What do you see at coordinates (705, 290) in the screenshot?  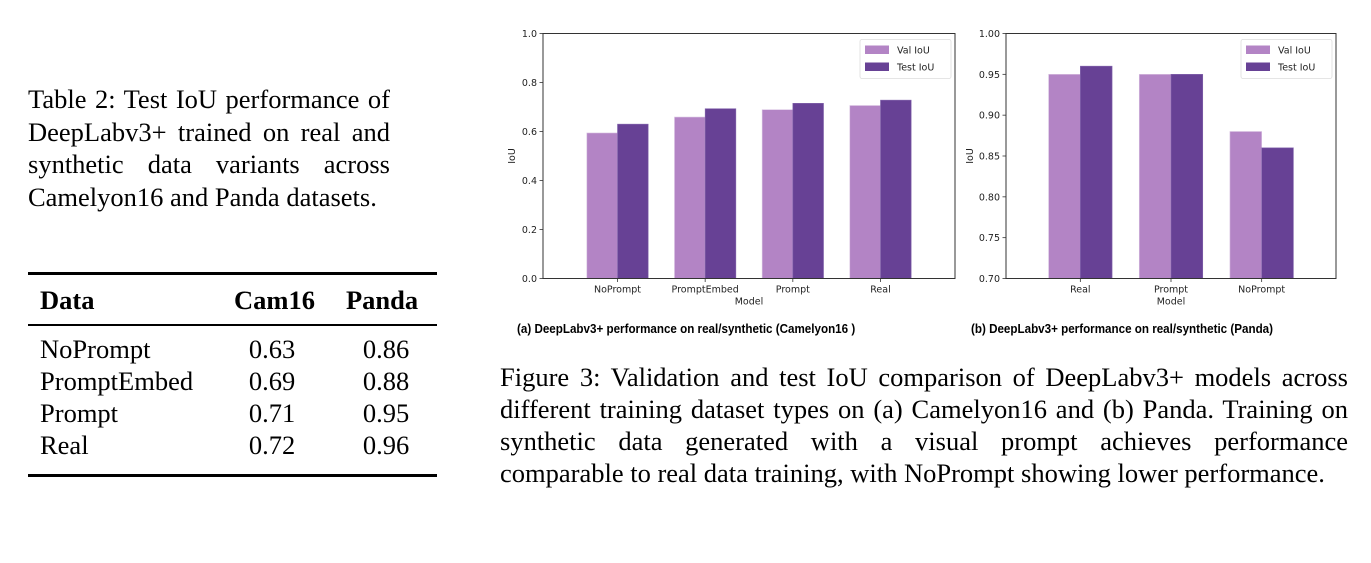 I see `x-tick-label: PromptEmbed` at bounding box center [705, 290].